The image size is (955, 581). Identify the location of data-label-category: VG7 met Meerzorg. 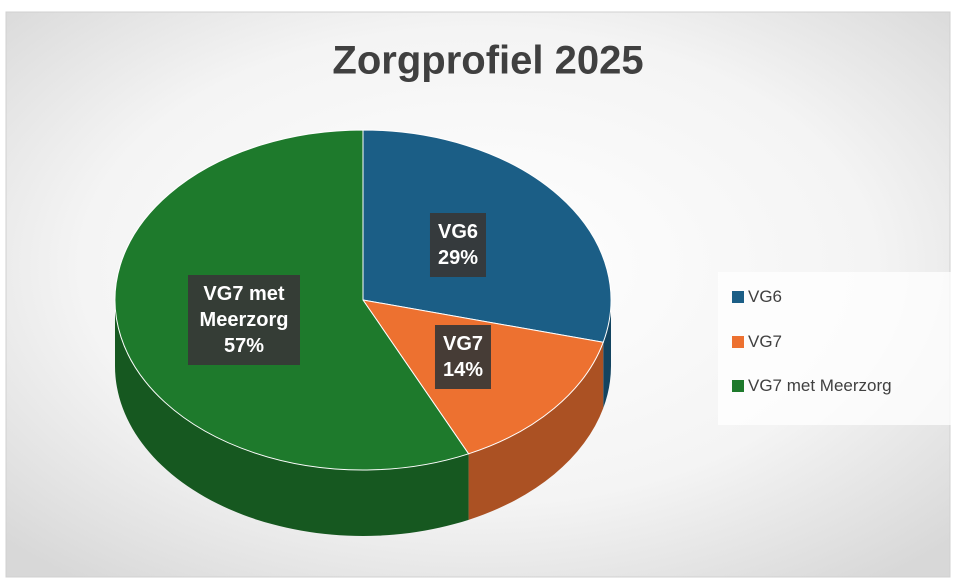
(244, 307).